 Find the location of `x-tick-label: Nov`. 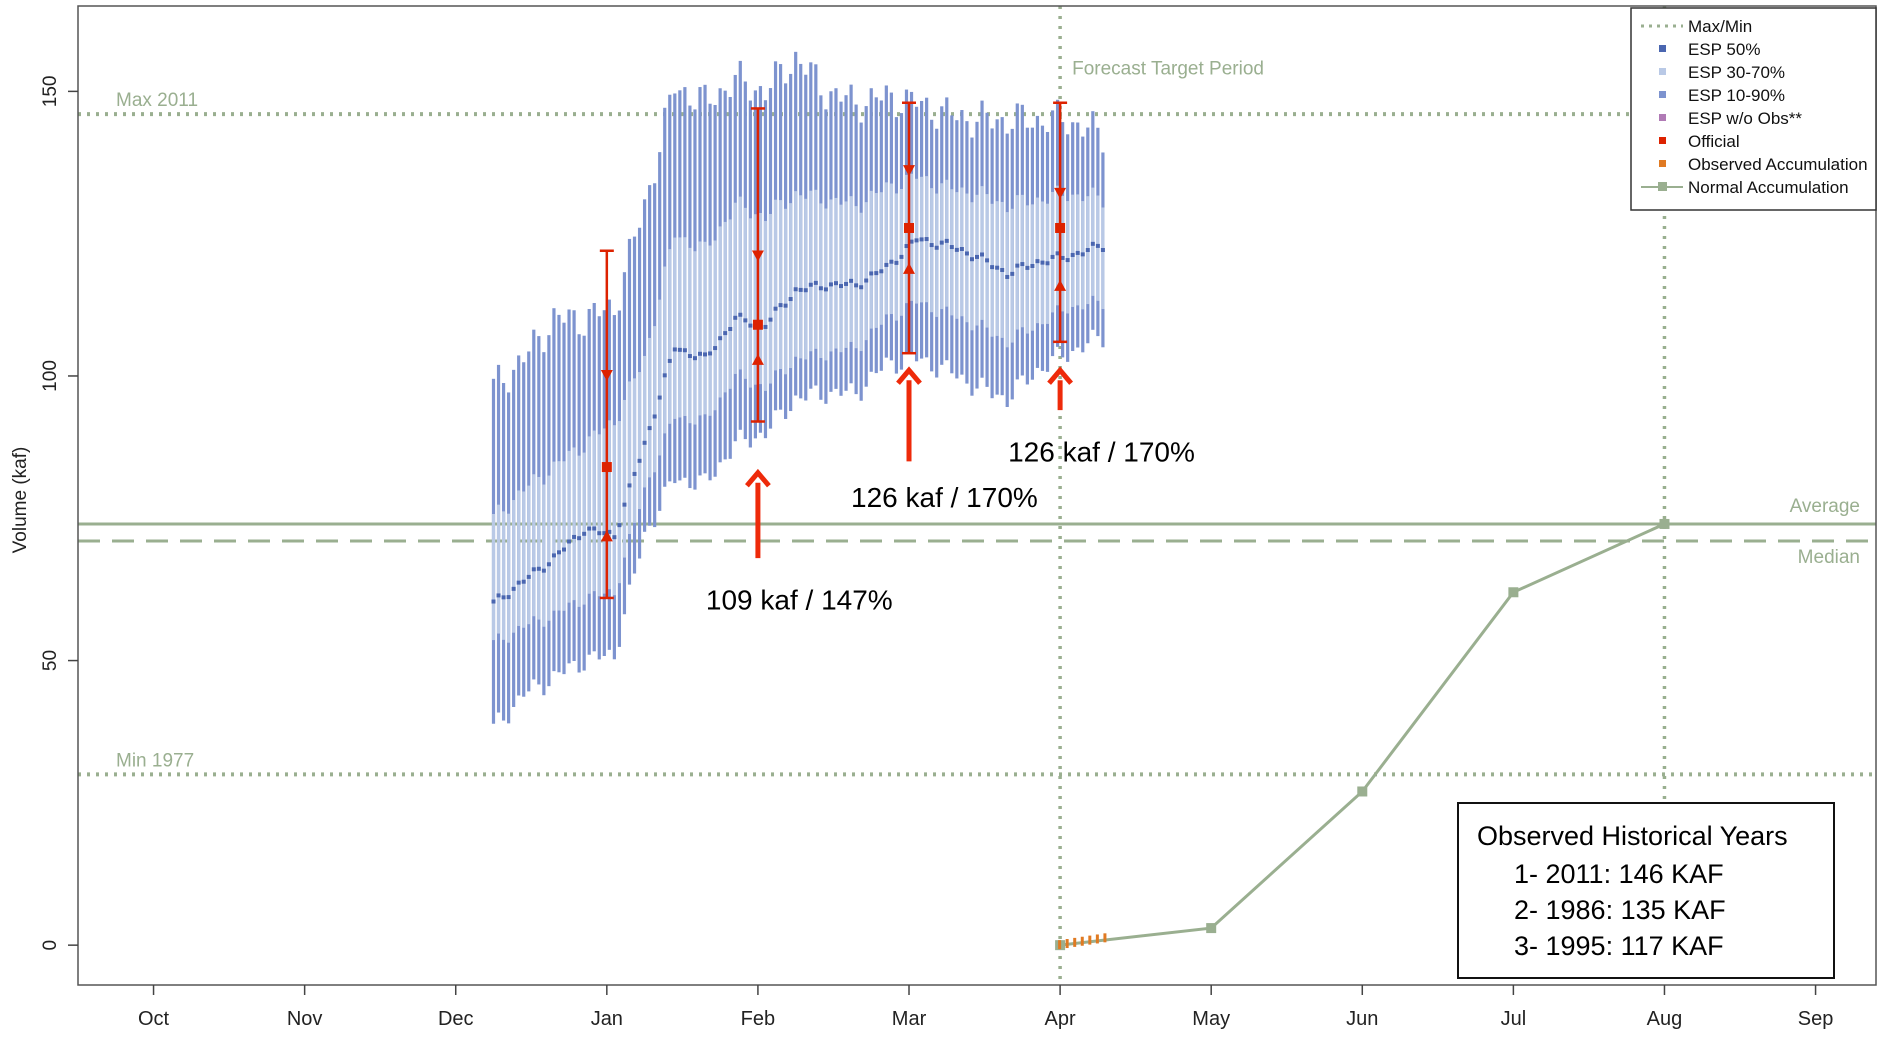

x-tick-label: Nov is located at coordinates (305, 1019).